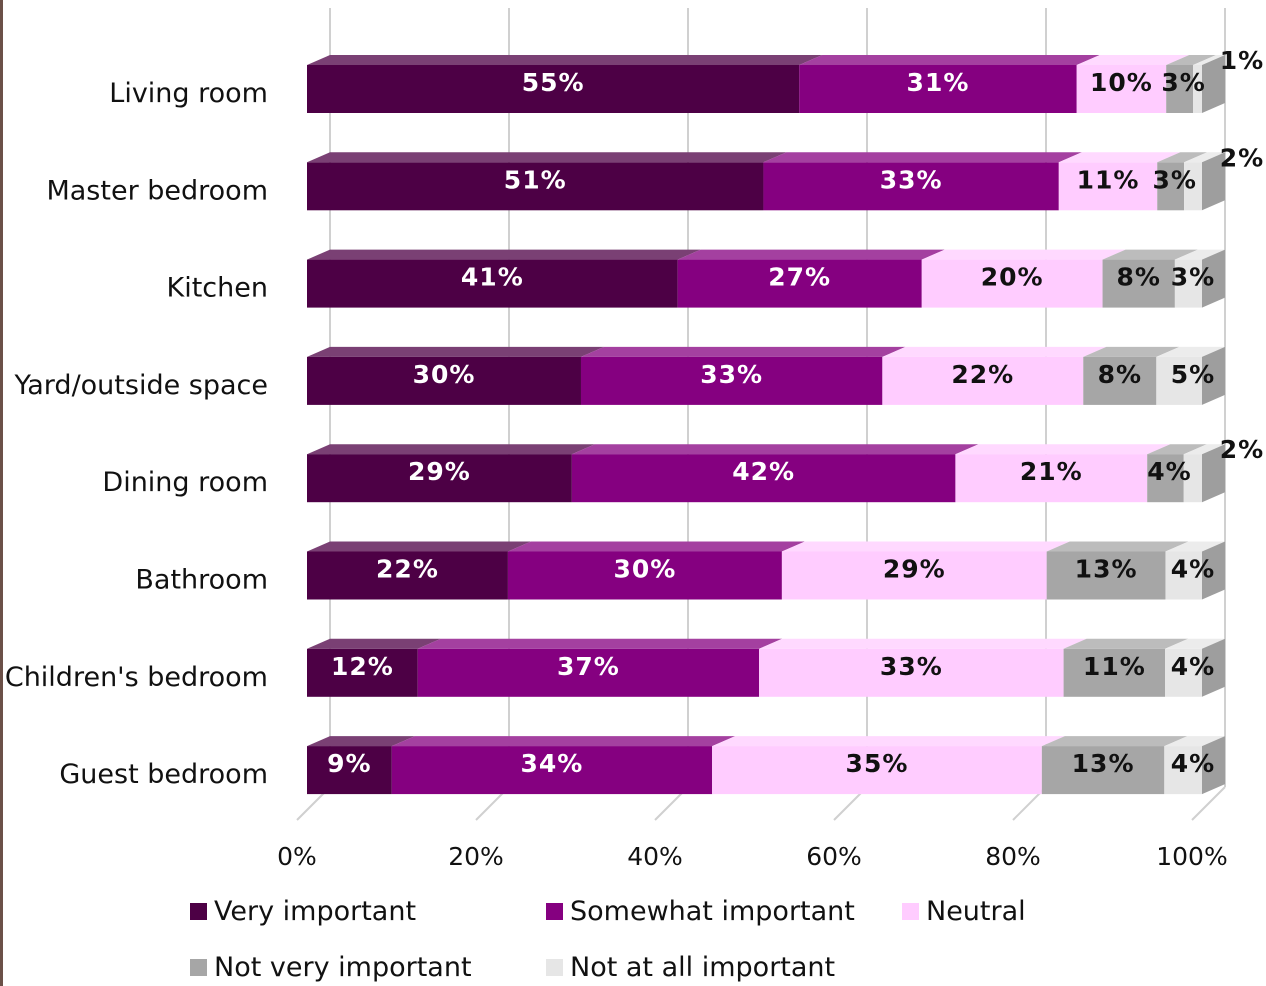 The height and width of the screenshot is (986, 1266). Describe the element at coordinates (834, 856) in the screenshot. I see `x-tick-label: 60%` at that location.